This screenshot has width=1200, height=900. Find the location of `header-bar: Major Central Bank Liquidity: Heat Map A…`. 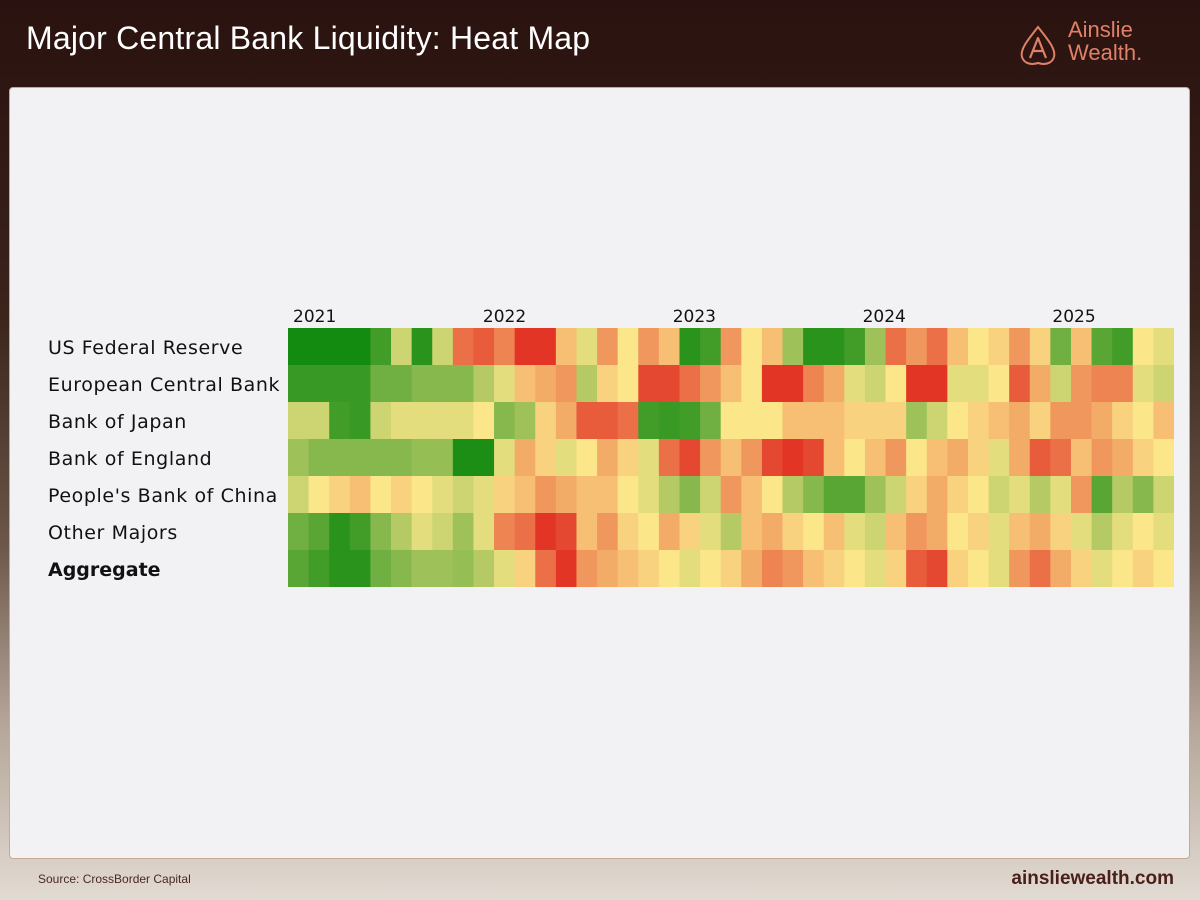

header-bar: Major Central Bank Liquidity: Heat Map A… is located at coordinates (600, 43).